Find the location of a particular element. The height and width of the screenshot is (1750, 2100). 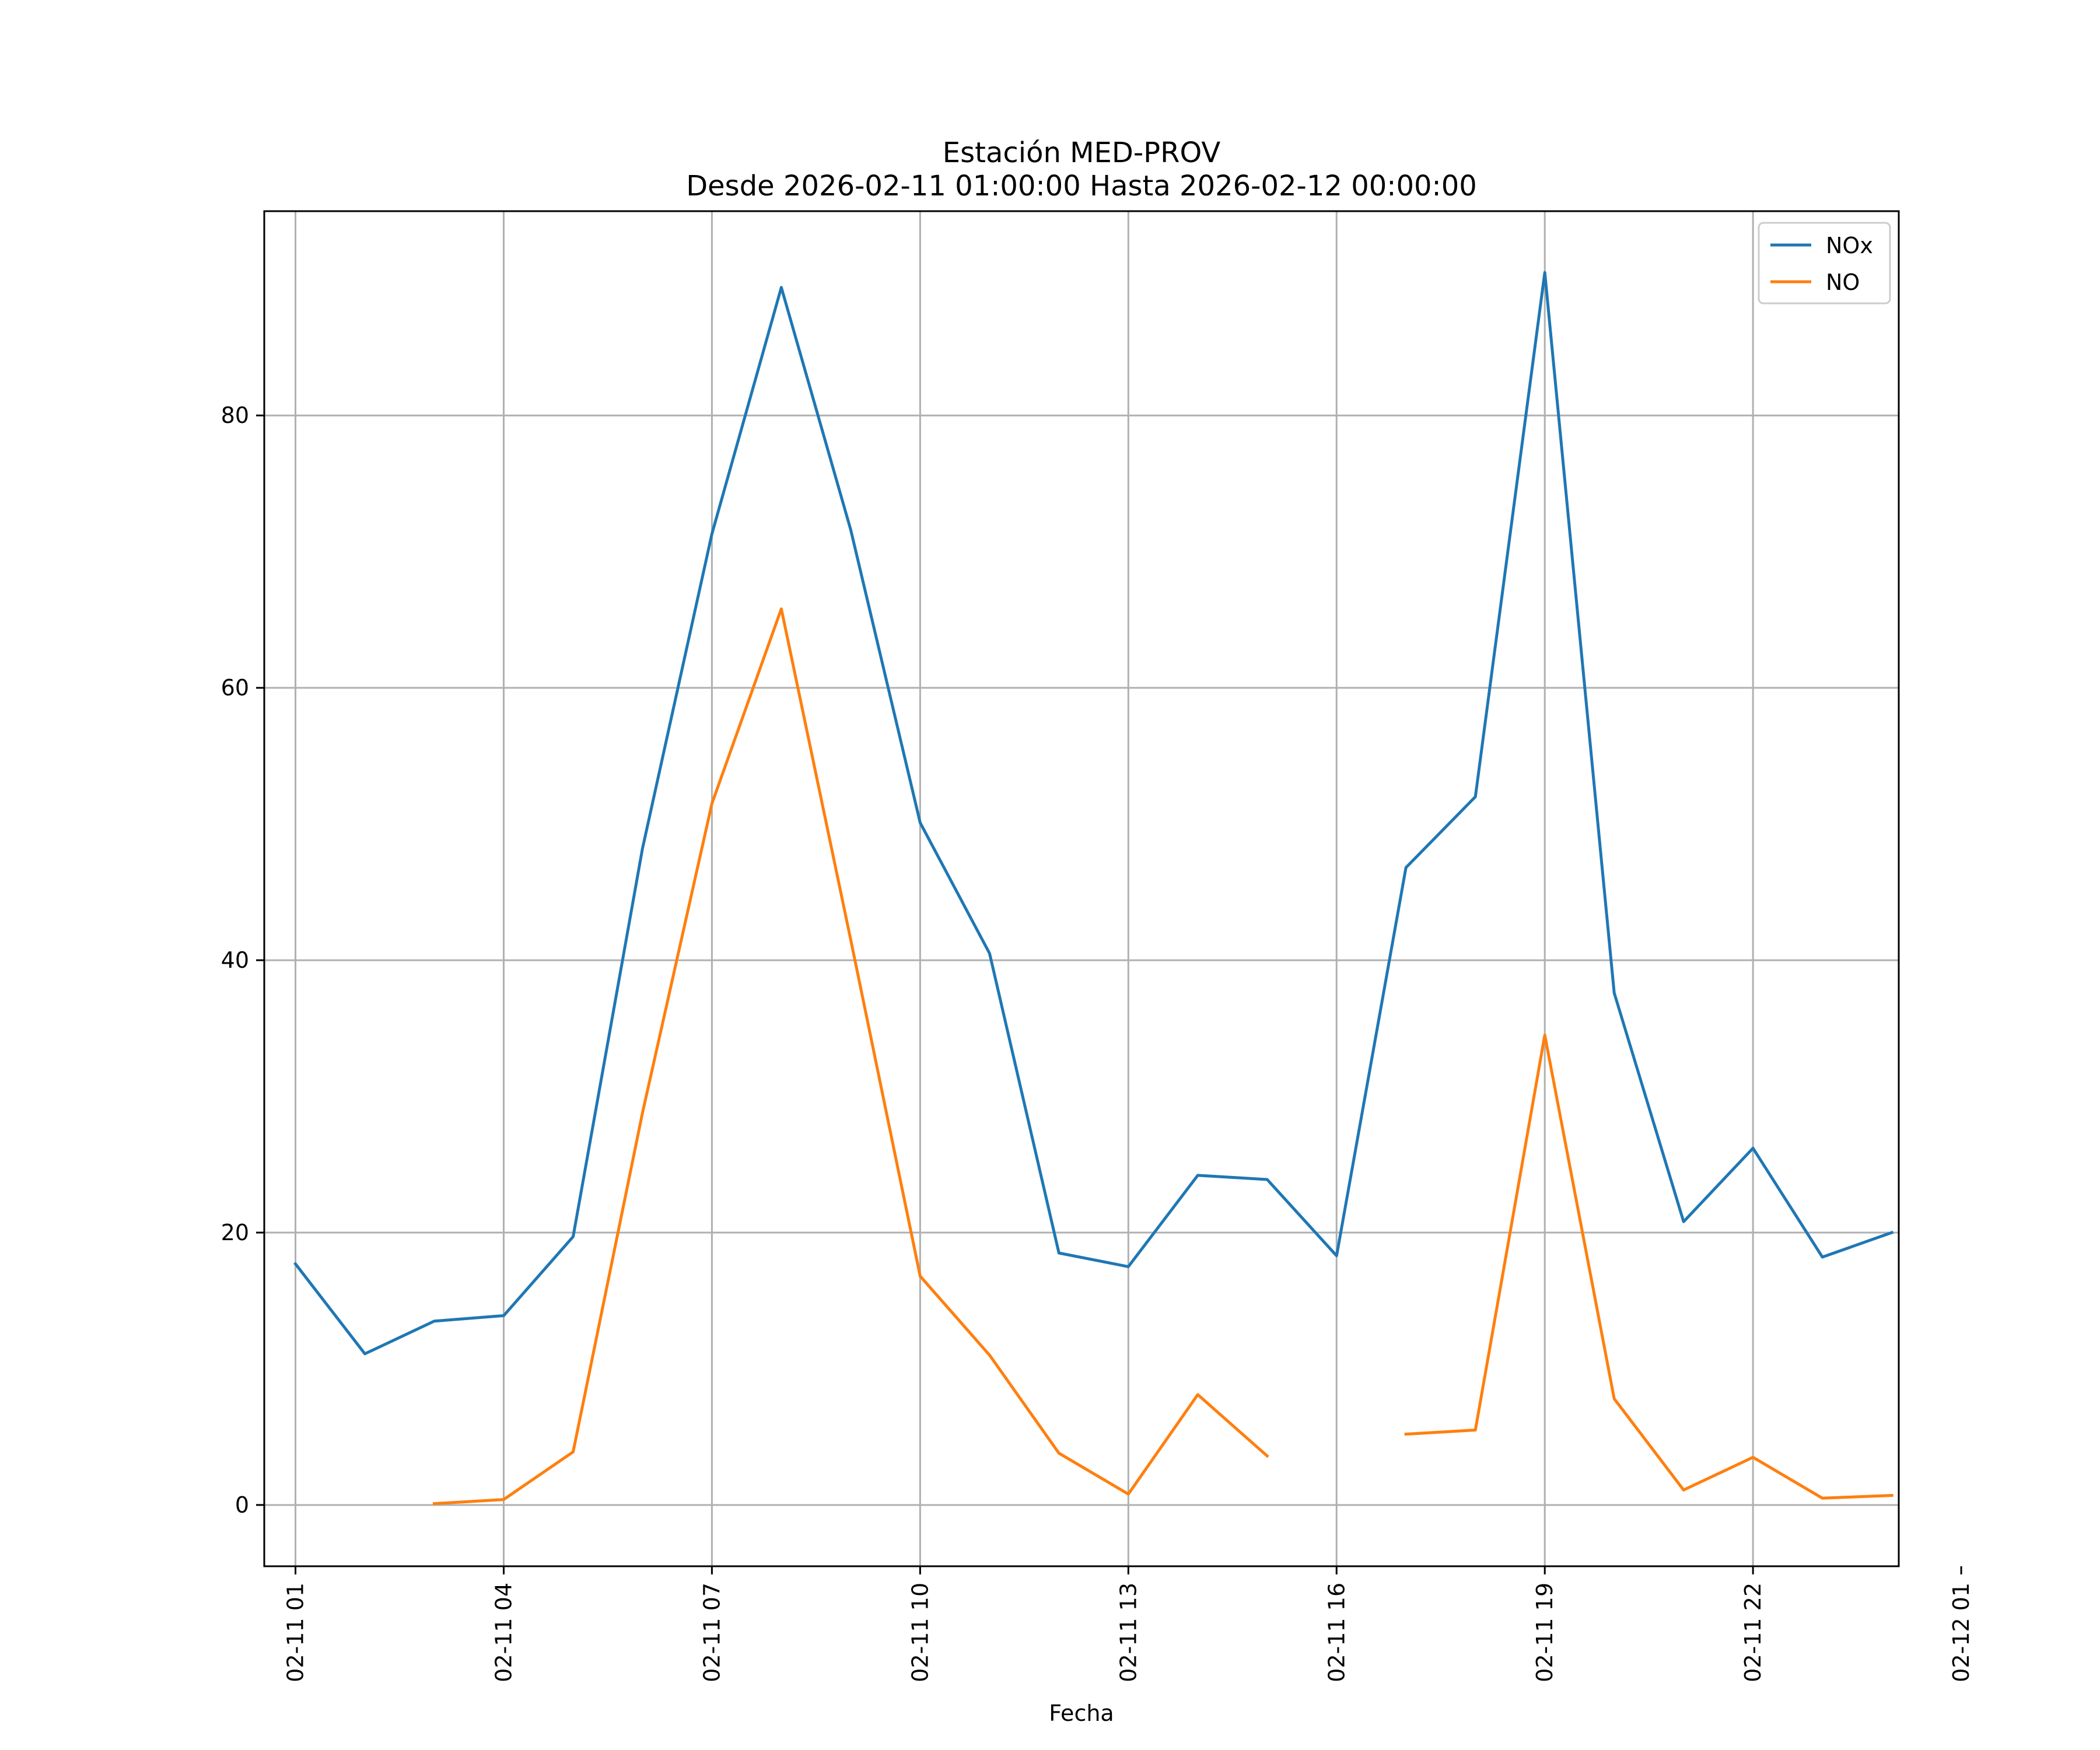

x-tick-label: 02-11 07 is located at coordinates (711, 1632).